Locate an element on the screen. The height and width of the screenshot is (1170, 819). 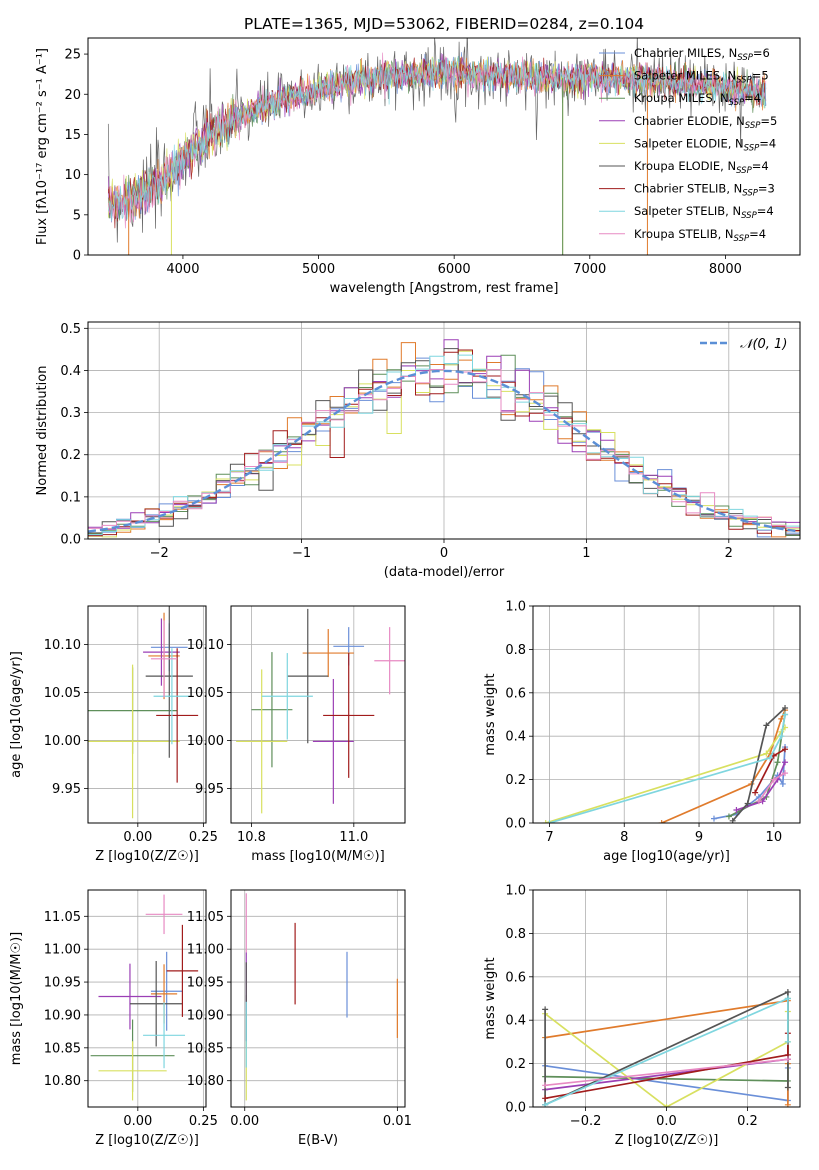
legend-label: Salpeter ELODIE, NSSP=4 is located at coordinates (705, 144).